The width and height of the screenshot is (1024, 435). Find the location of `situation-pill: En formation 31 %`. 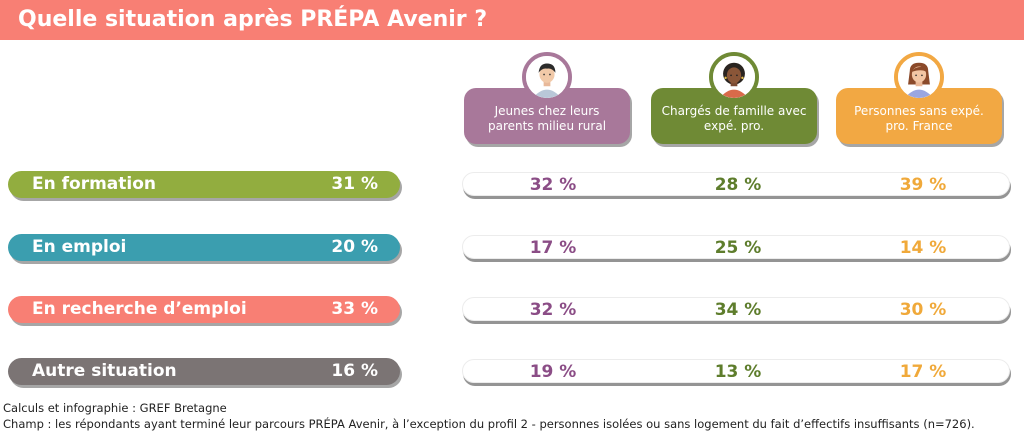

situation-pill: En formation 31 % is located at coordinates (204, 184).